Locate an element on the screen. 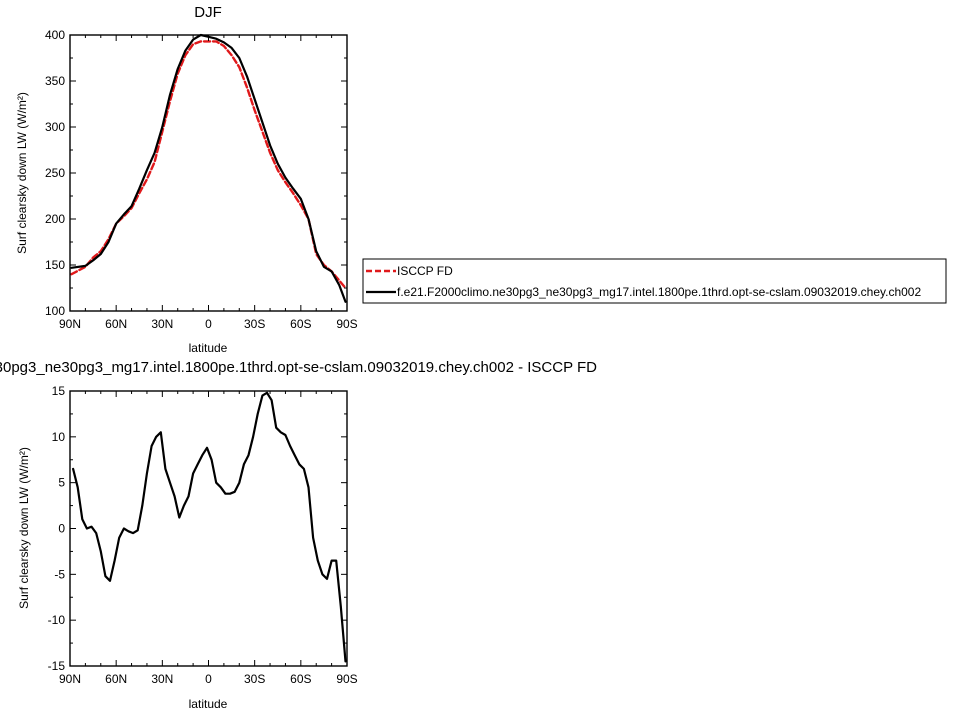  legend-label-isccp: ISCCP FD is located at coordinates (425, 271).